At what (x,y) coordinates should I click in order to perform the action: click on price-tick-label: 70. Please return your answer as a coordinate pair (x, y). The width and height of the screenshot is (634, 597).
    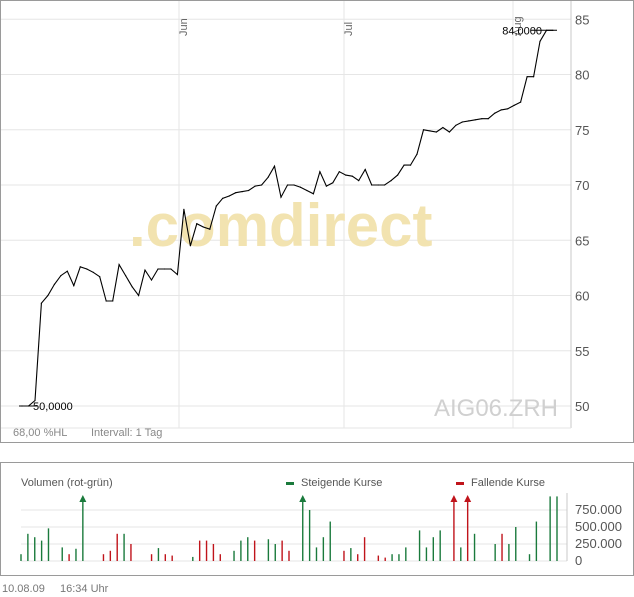
    Looking at the image, I should click on (582, 185).